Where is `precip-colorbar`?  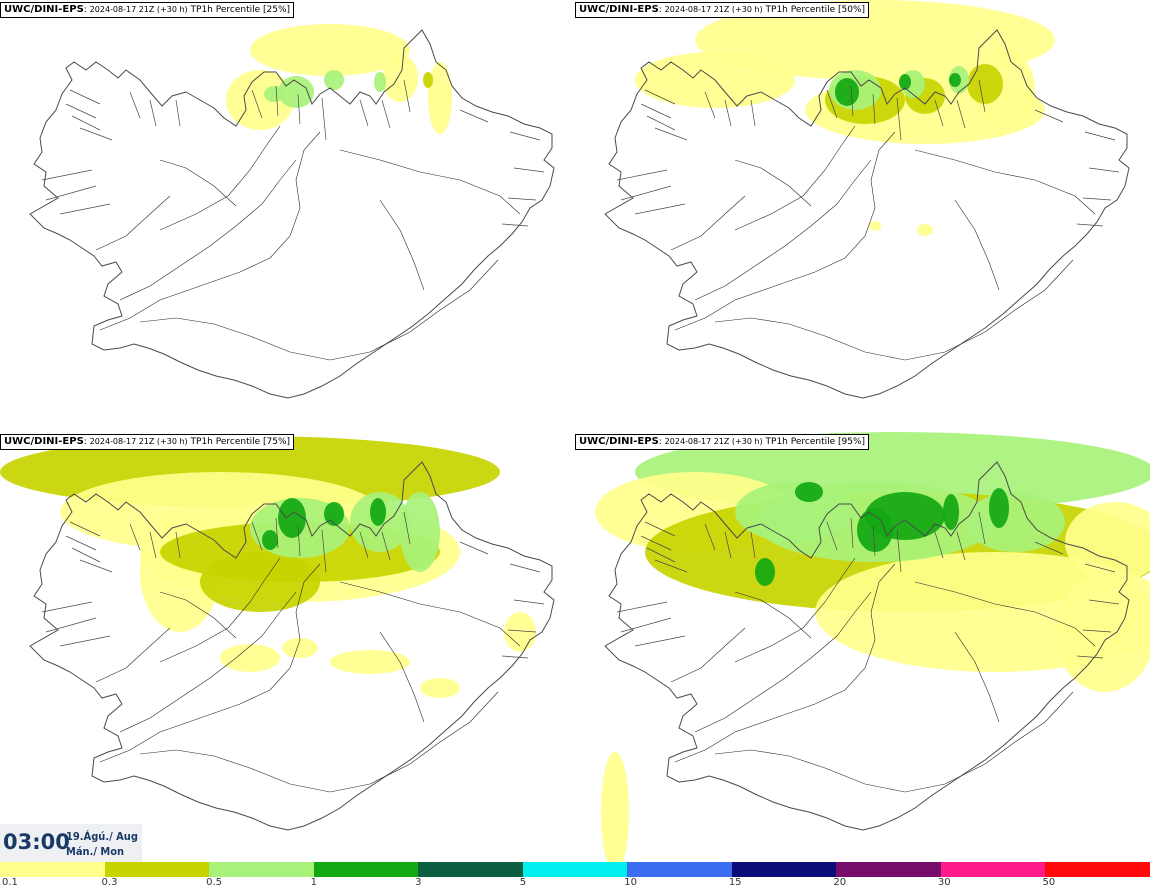
precip-colorbar is located at coordinates (575, 869).